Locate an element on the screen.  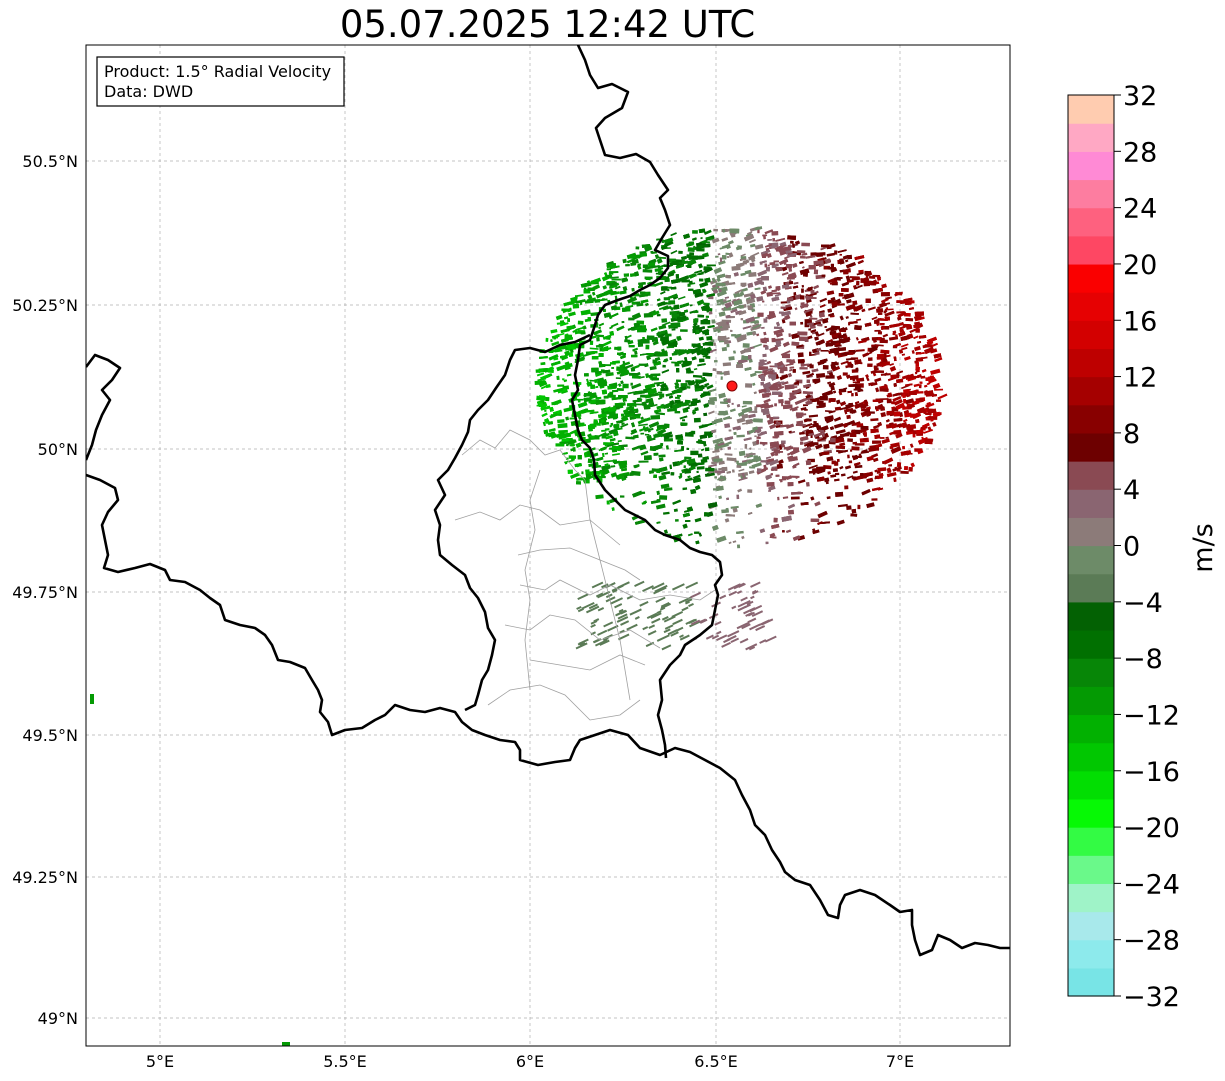
lat-tick-label: 49.25°N is located at coordinates (45, 877).